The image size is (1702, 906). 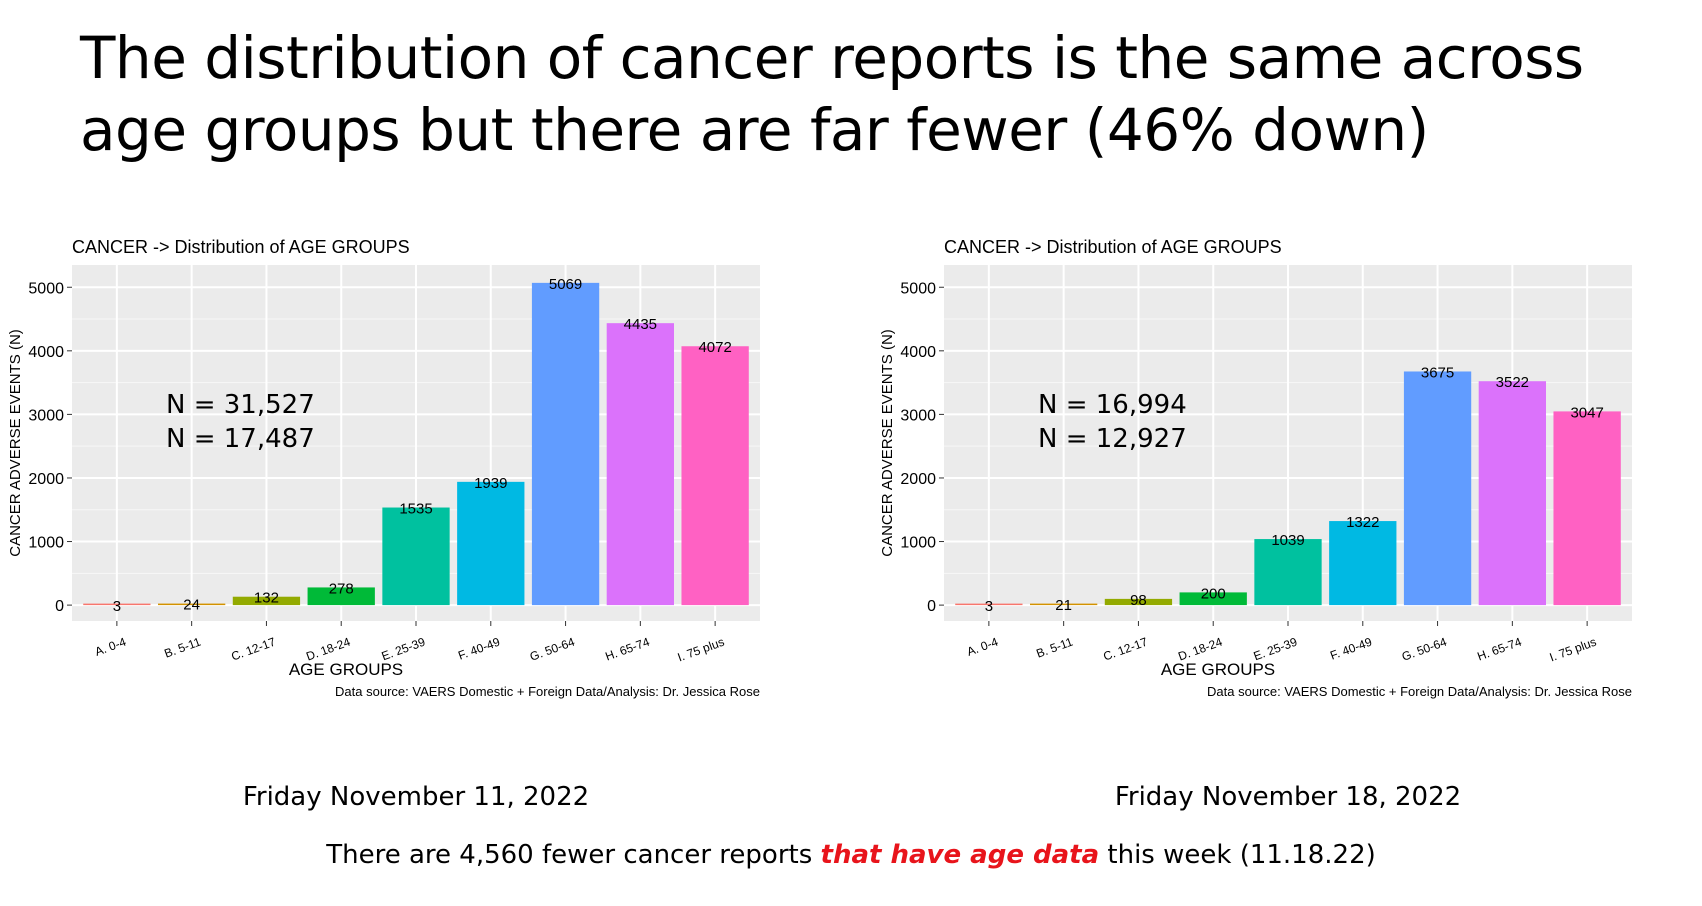 I want to click on data-label: 1535, so click(x=415, y=509).